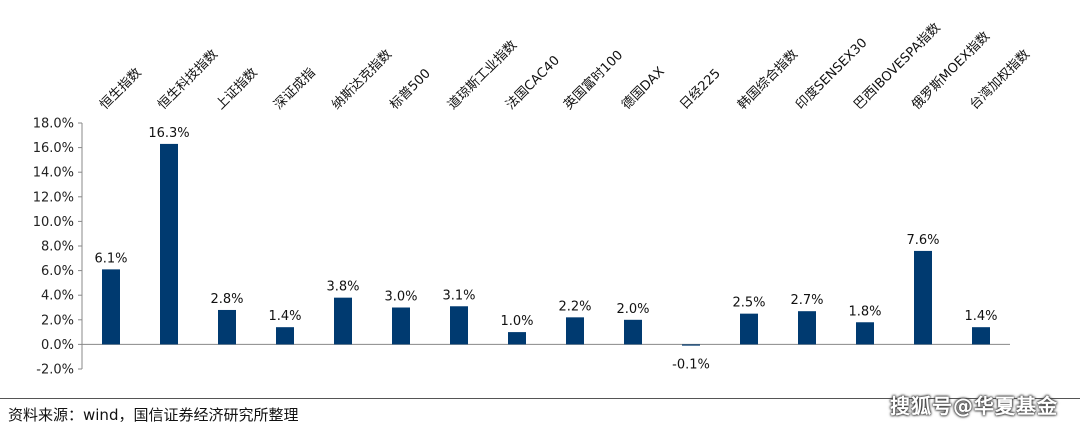  I want to click on category-label: 法国CAC40, so click(533, 83).